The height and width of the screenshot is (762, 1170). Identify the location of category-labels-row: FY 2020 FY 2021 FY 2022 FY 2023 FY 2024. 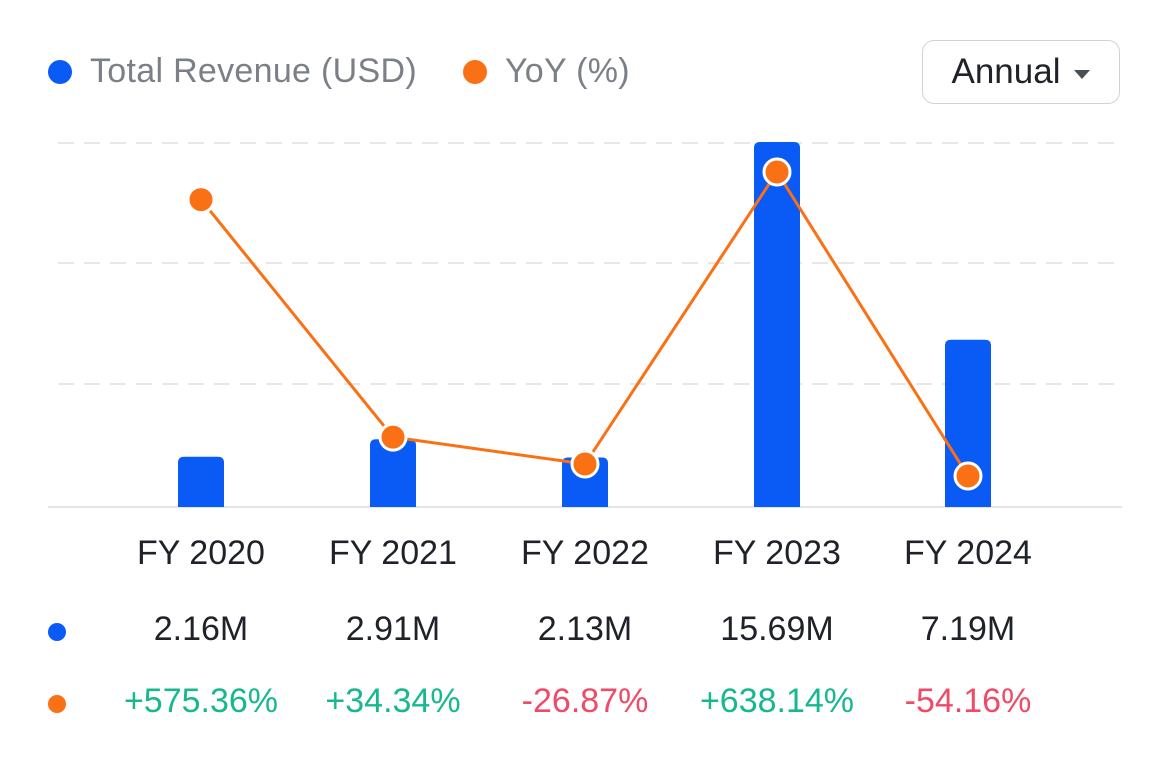
(585, 559).